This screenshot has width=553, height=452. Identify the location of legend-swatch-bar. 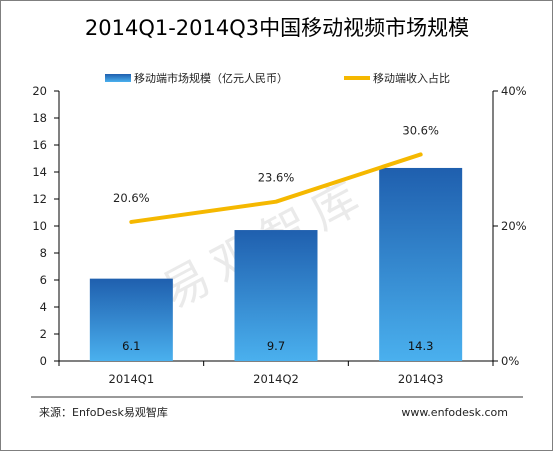
(118, 78).